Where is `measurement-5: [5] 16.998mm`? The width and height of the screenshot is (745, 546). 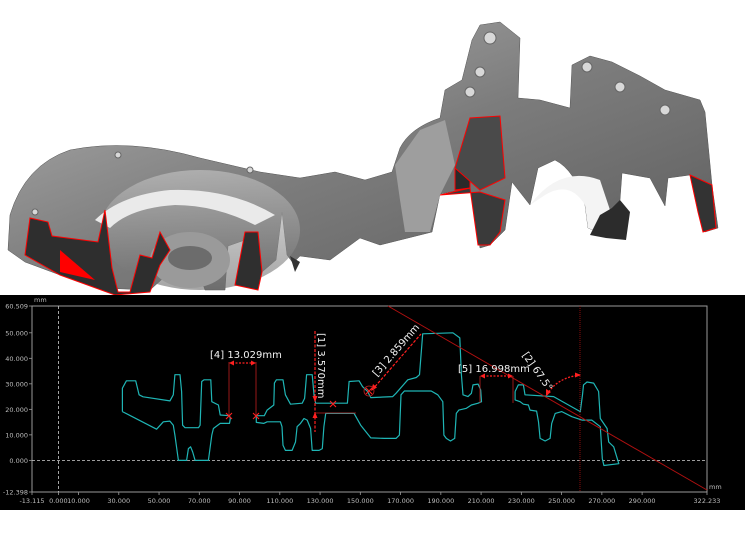 measurement-5: [5] 16.998mm is located at coordinates (494, 383).